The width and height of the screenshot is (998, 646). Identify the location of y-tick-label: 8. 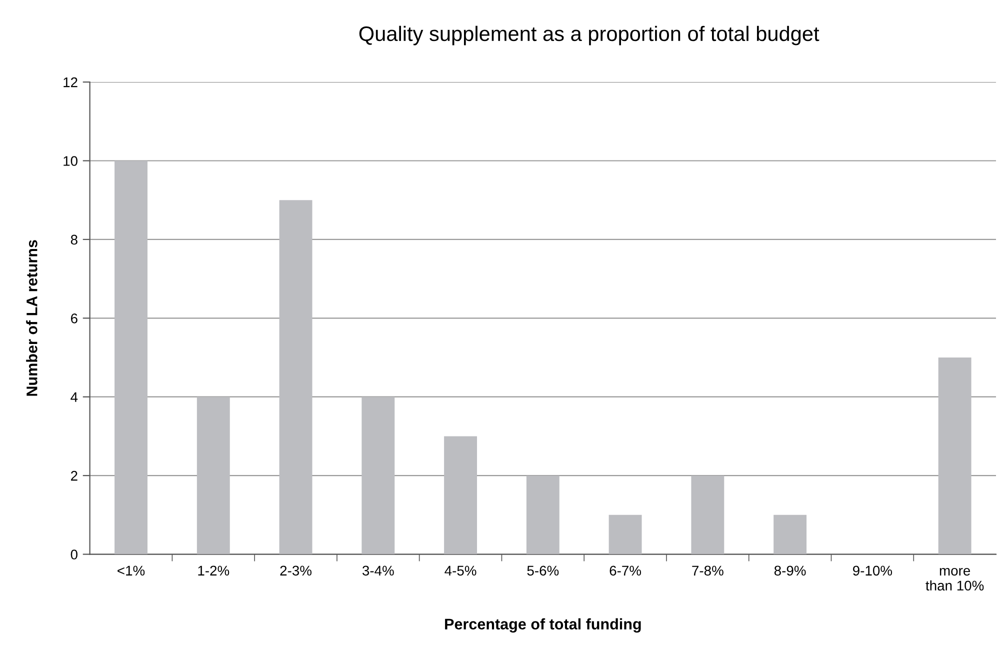
(74, 239).